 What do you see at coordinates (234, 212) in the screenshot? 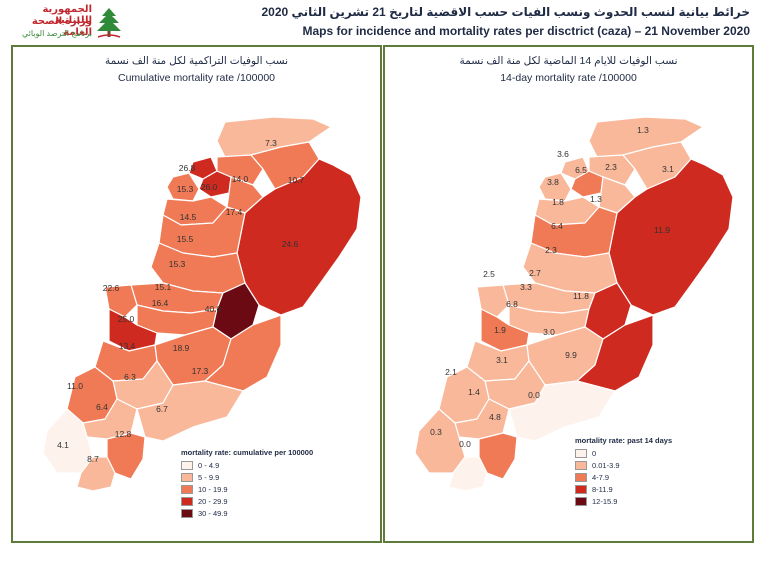
I see `district-value-label: 17.4` at bounding box center [234, 212].